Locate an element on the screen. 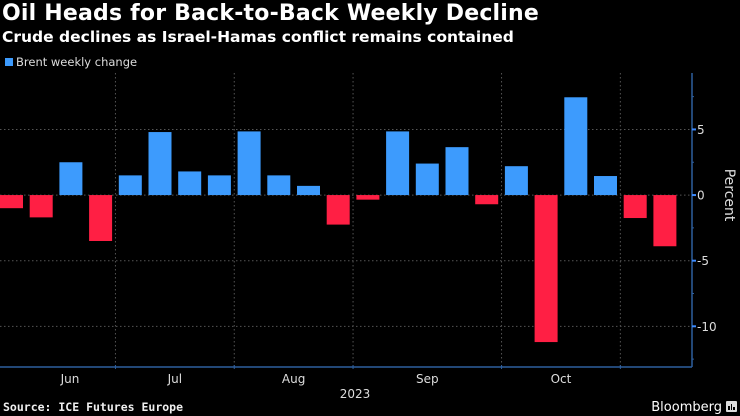 The image size is (740, 416). y-tick-label: 0 is located at coordinates (701, 196).